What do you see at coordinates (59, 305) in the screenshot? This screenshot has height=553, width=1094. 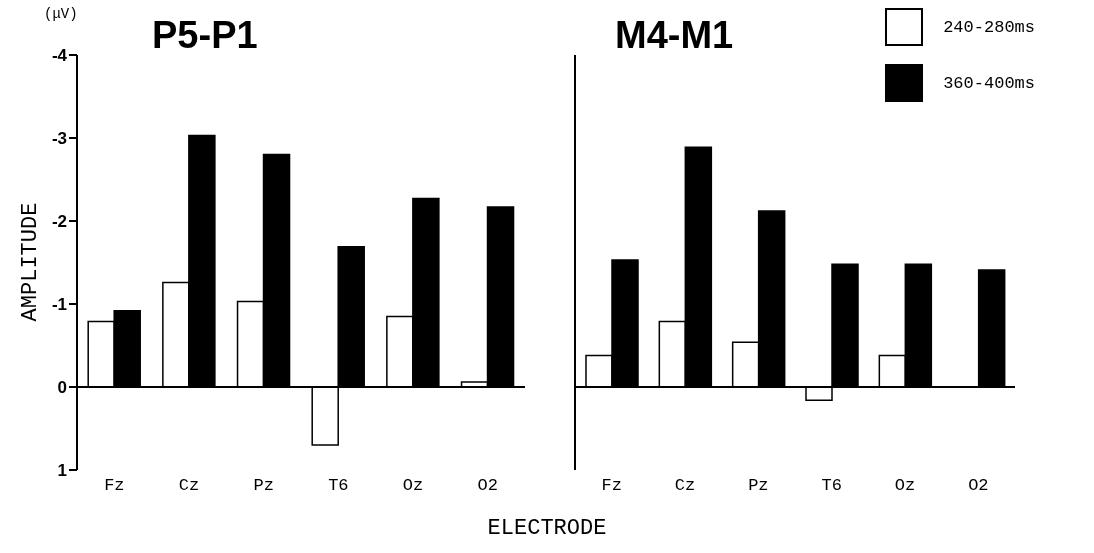 I see `y-tick-label: -1` at bounding box center [59, 305].